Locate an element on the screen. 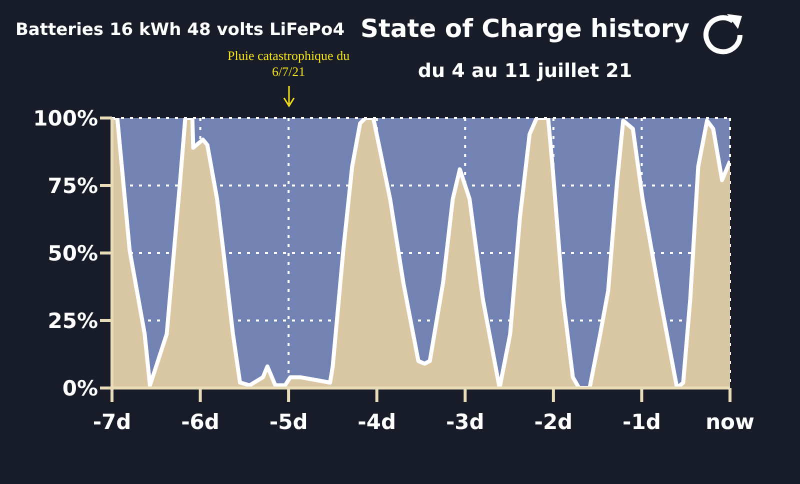 Image resolution: width=800 pixels, height=484 pixels. y-tick-label: 50% is located at coordinates (73, 253).